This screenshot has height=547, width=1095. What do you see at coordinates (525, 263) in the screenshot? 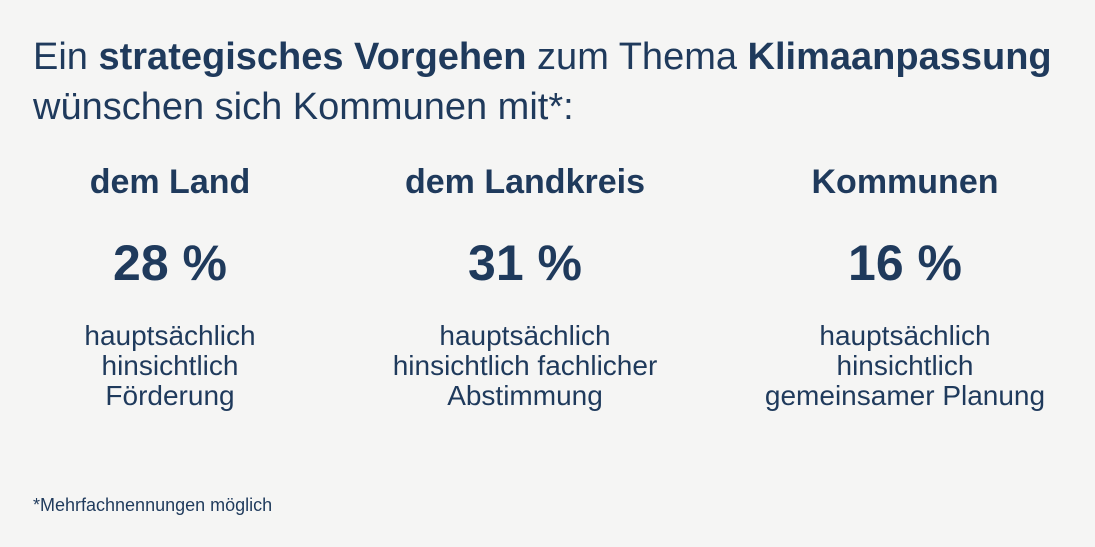
I see `column-percentage: 31 %` at bounding box center [525, 263].